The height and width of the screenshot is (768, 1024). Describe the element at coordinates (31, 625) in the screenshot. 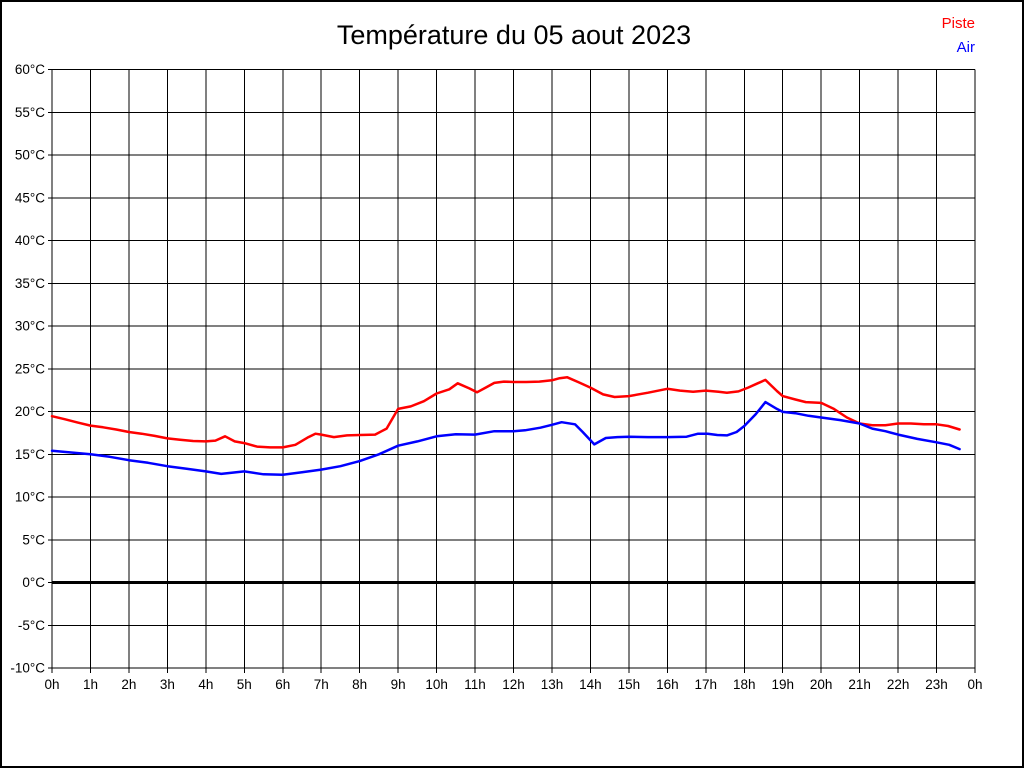

I see `y-tick-label: -5°C` at that location.